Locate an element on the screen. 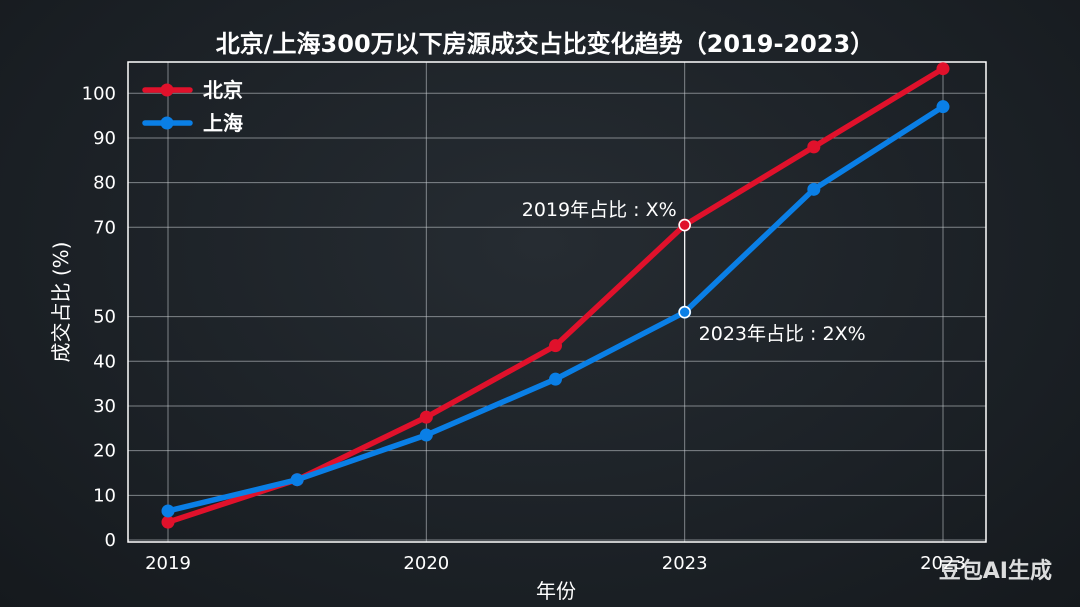 The image size is (1080, 607). watermark: 豆包AI生成 is located at coordinates (995, 571).